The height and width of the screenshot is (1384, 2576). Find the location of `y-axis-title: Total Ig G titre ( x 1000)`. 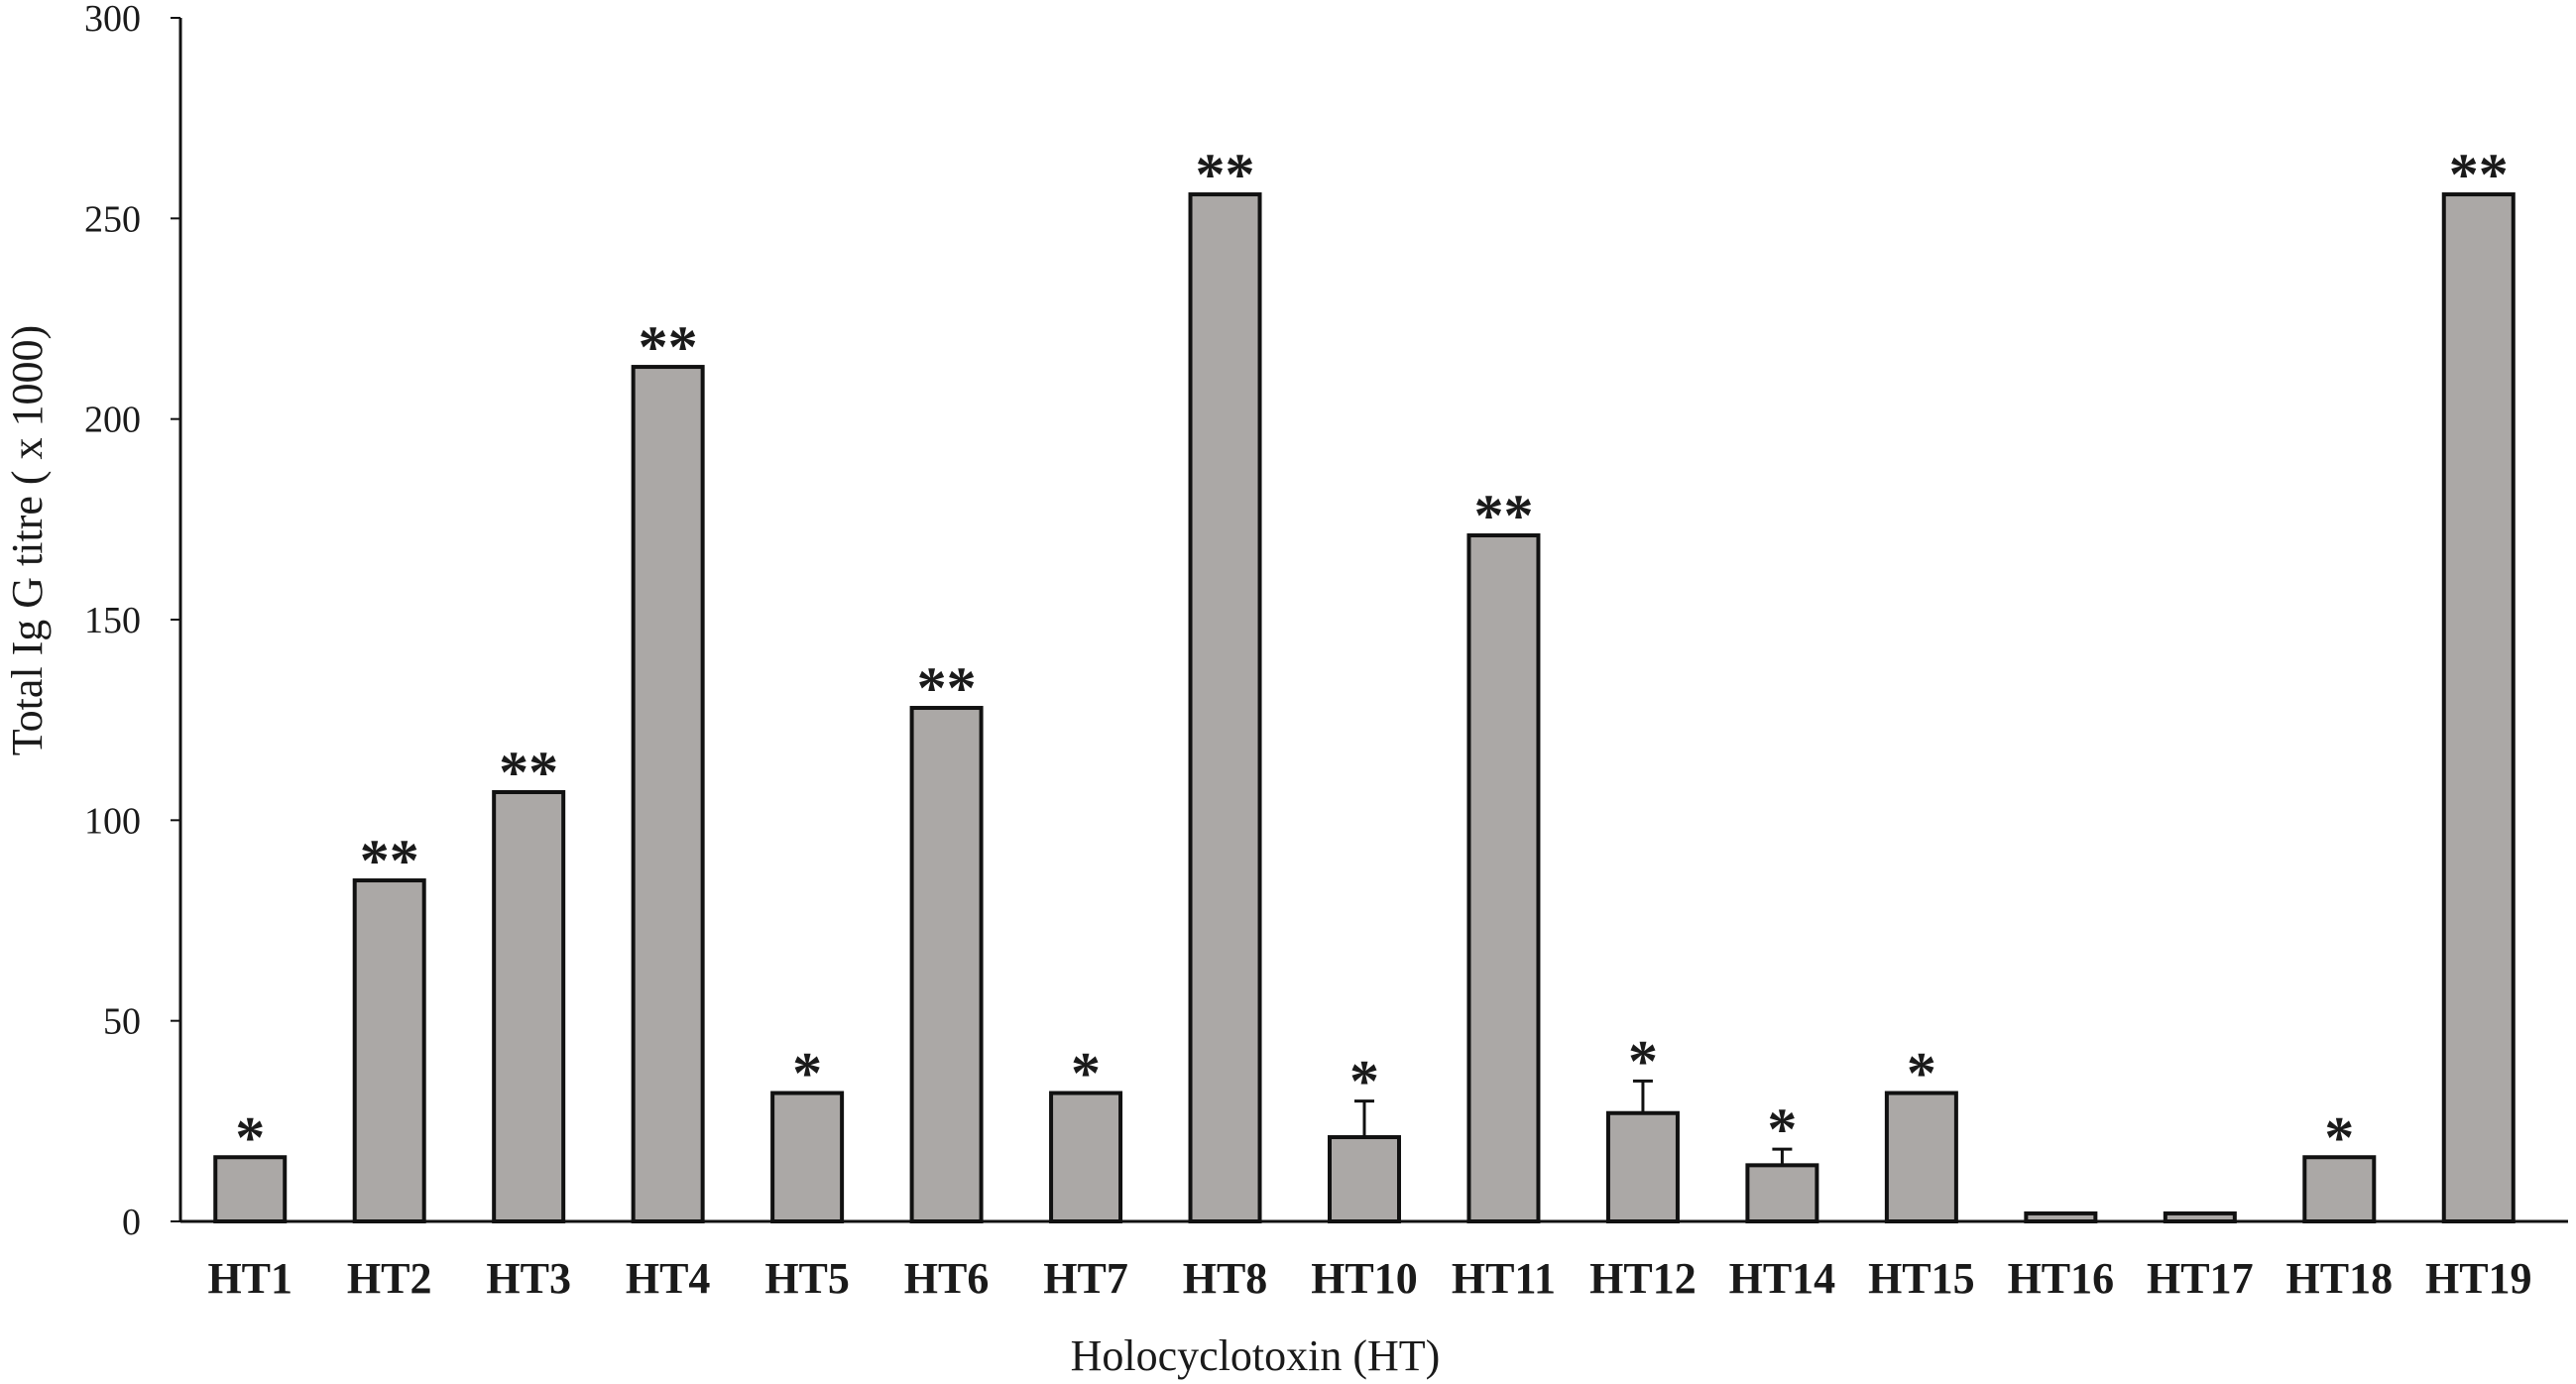

y-axis-title: Total Ig G titre ( x 1000) is located at coordinates (28, 540).